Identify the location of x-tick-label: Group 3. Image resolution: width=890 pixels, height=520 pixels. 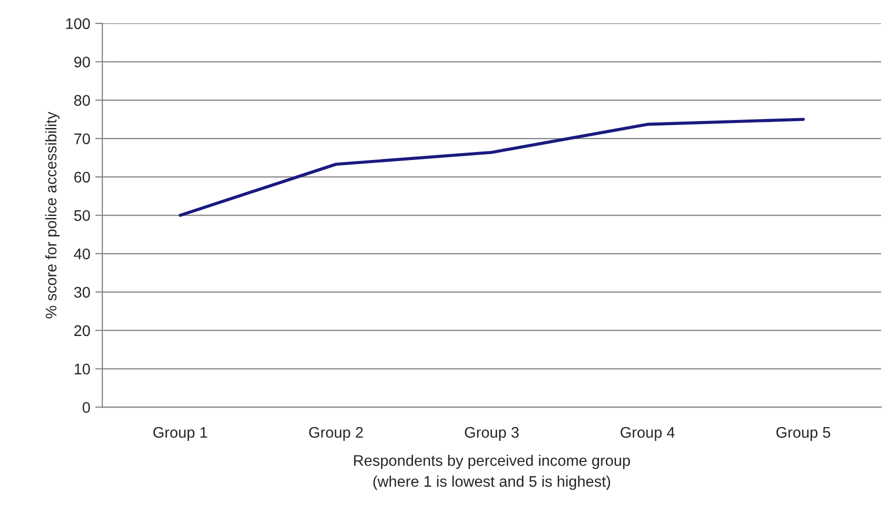
(491, 434).